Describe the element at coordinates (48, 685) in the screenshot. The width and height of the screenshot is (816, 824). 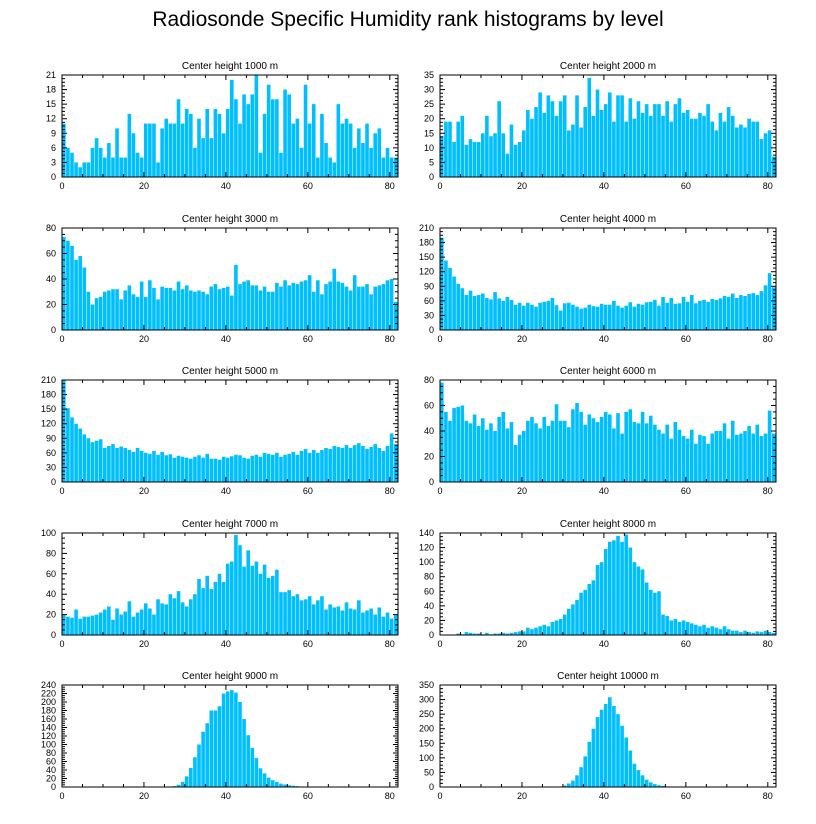
I see `y-tick-label: 240` at that location.